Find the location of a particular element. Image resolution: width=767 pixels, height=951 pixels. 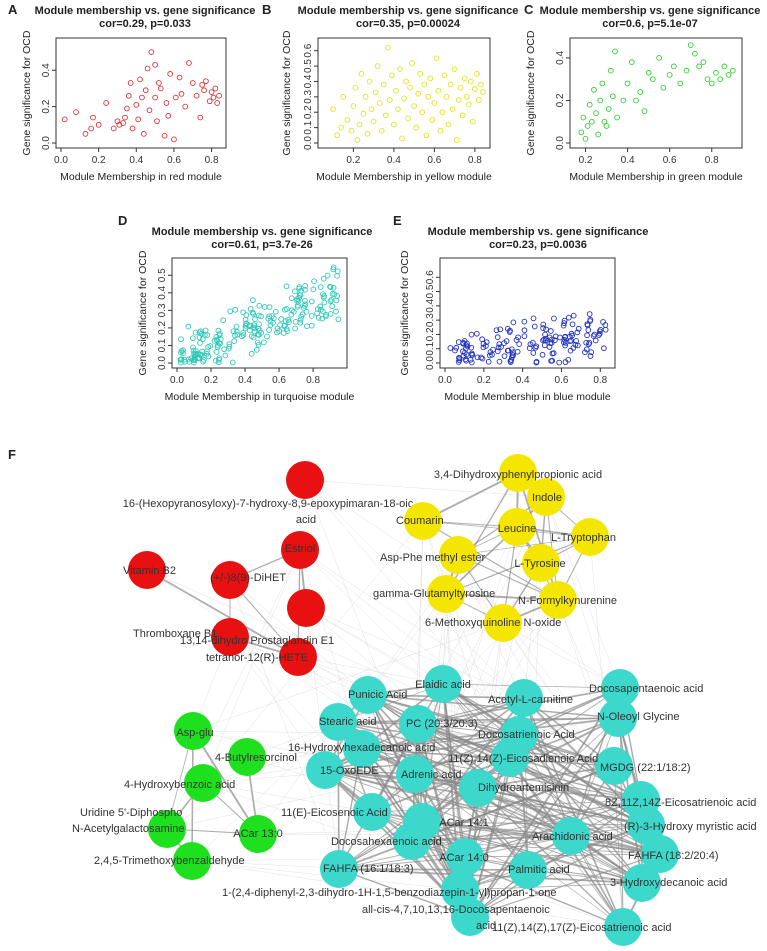

plot-title: Module membership vs. gene significance is located at coordinates (538, 232).